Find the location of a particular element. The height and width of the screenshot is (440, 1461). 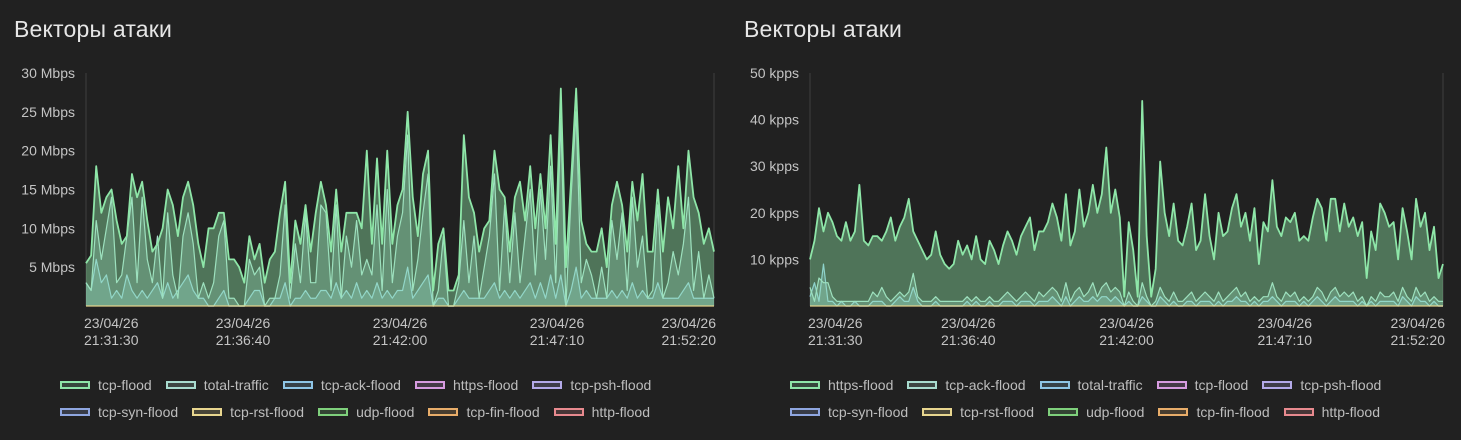

y-tick-label: 40 kpps is located at coordinates (774, 120).